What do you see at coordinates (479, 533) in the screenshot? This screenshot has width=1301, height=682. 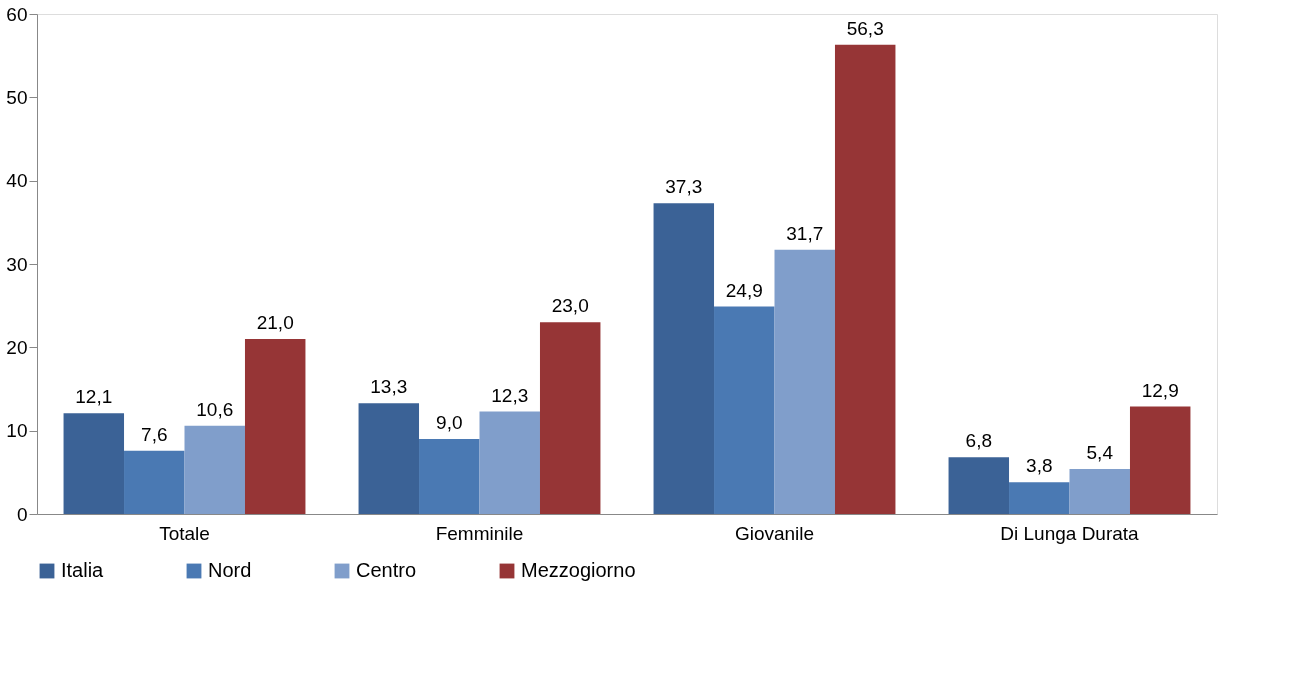 I see `x-tick-label: Femminile` at bounding box center [479, 533].